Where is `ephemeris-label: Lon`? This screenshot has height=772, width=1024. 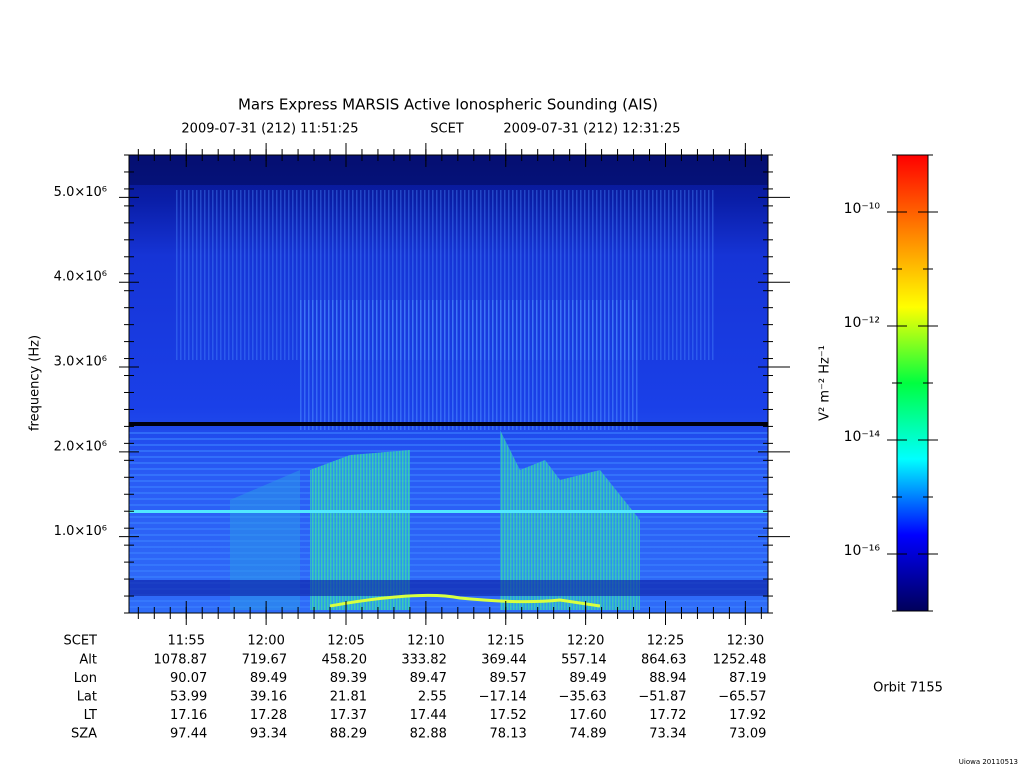 ephemeris-label: Lon is located at coordinates (85, 678).